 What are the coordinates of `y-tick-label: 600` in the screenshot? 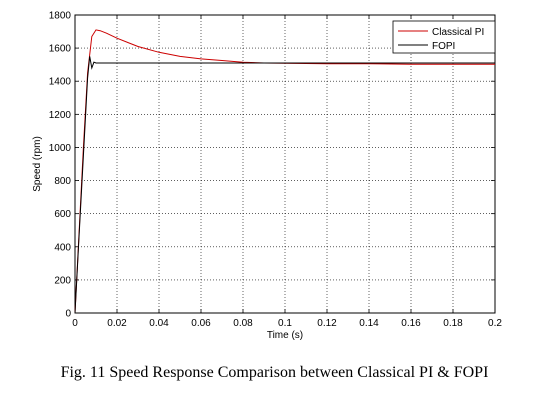 It's located at (62, 214).